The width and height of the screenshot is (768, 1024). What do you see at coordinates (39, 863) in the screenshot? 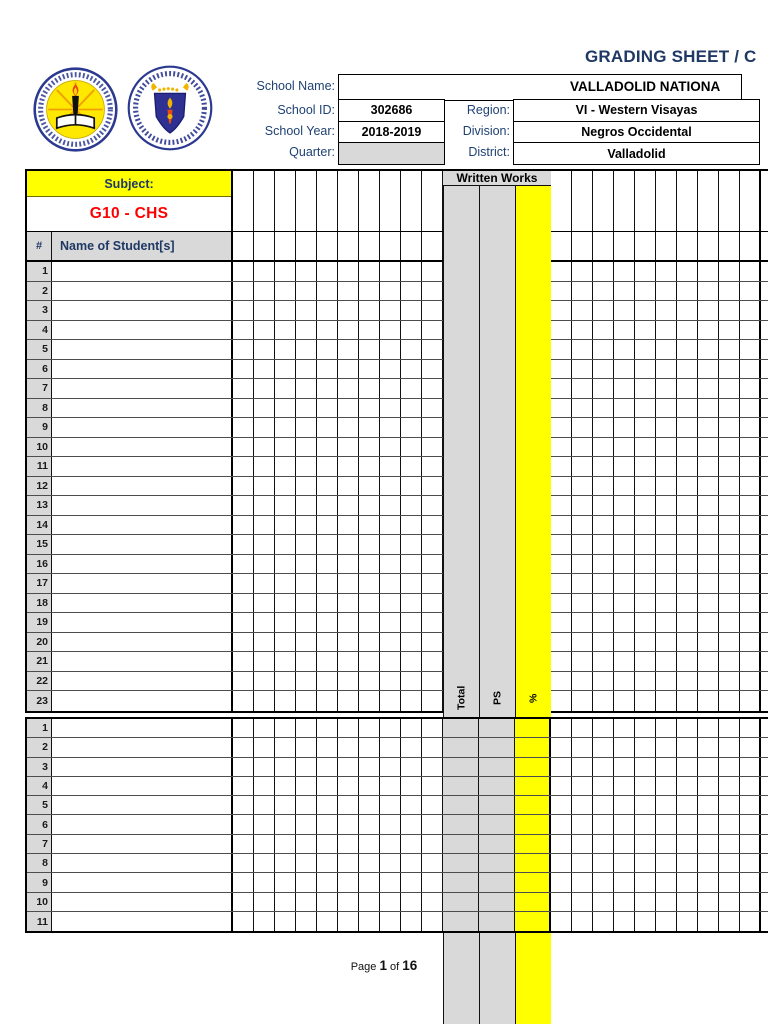
I see `row-number-cell: 8` at bounding box center [39, 863].